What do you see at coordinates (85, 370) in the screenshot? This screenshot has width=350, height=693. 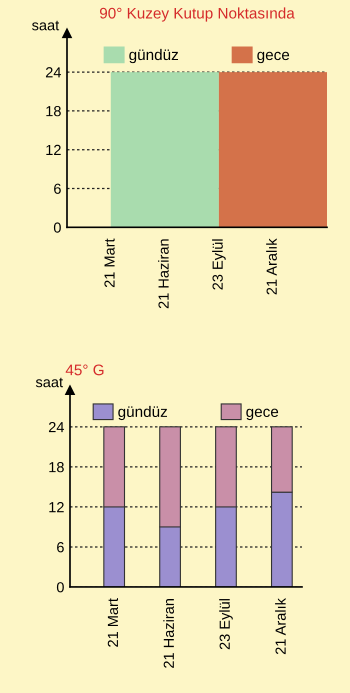 I see `chart-title: 45° G` at bounding box center [85, 370].